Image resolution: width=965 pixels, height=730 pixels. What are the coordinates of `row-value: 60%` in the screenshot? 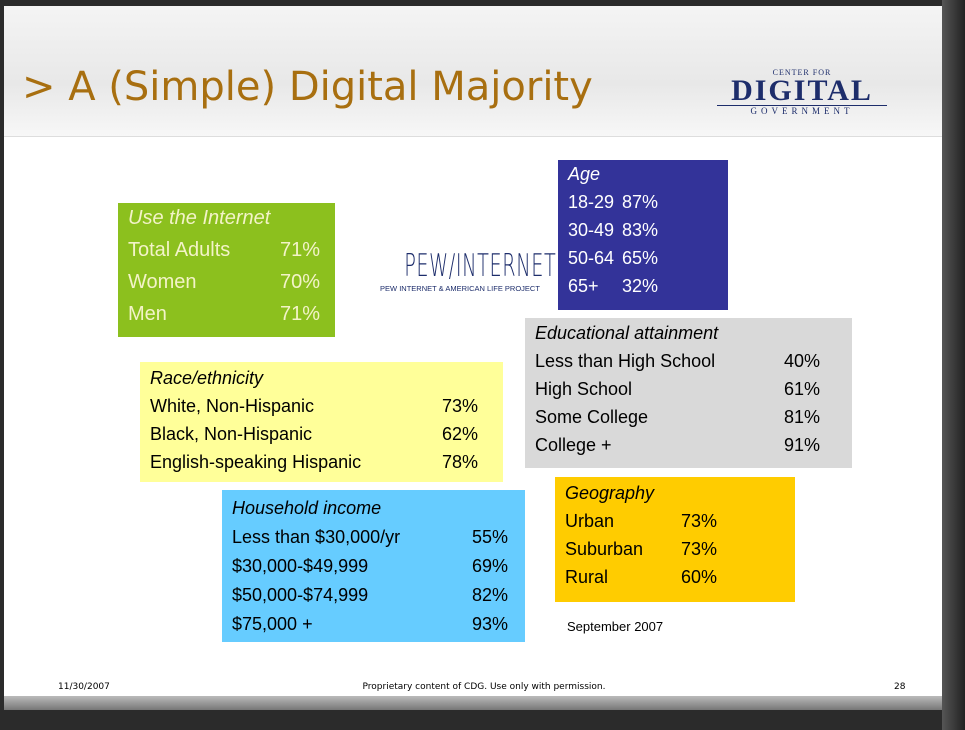 It's located at (699, 577).